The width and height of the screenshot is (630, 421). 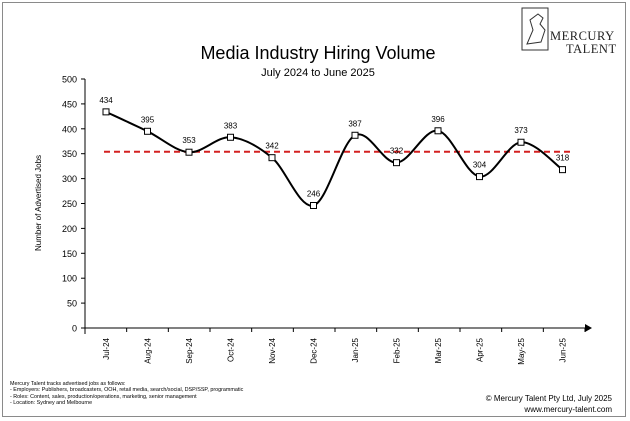 I want to click on x-tick-label: Jun-25, so click(x=563, y=349).